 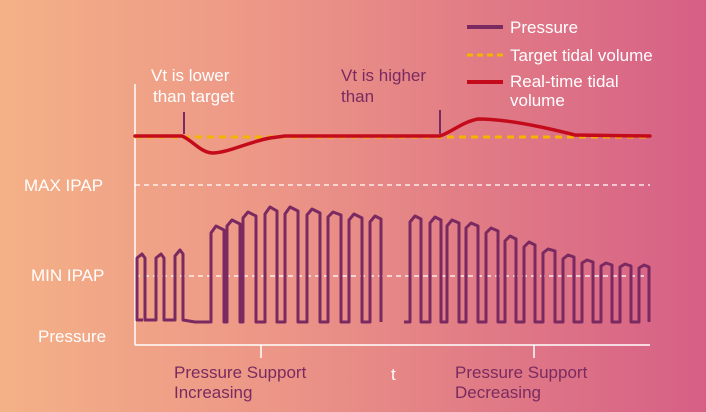 What do you see at coordinates (544, 27) in the screenshot?
I see `legend-pressure-label: Pressure` at bounding box center [544, 27].